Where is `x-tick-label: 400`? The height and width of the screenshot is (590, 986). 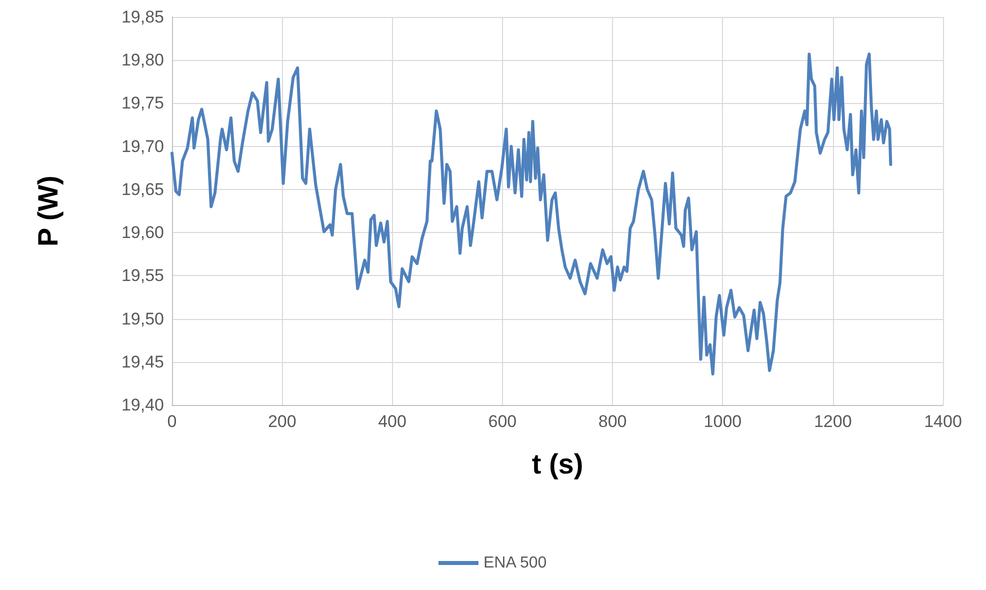 x-tick-label: 400 is located at coordinates (392, 421).